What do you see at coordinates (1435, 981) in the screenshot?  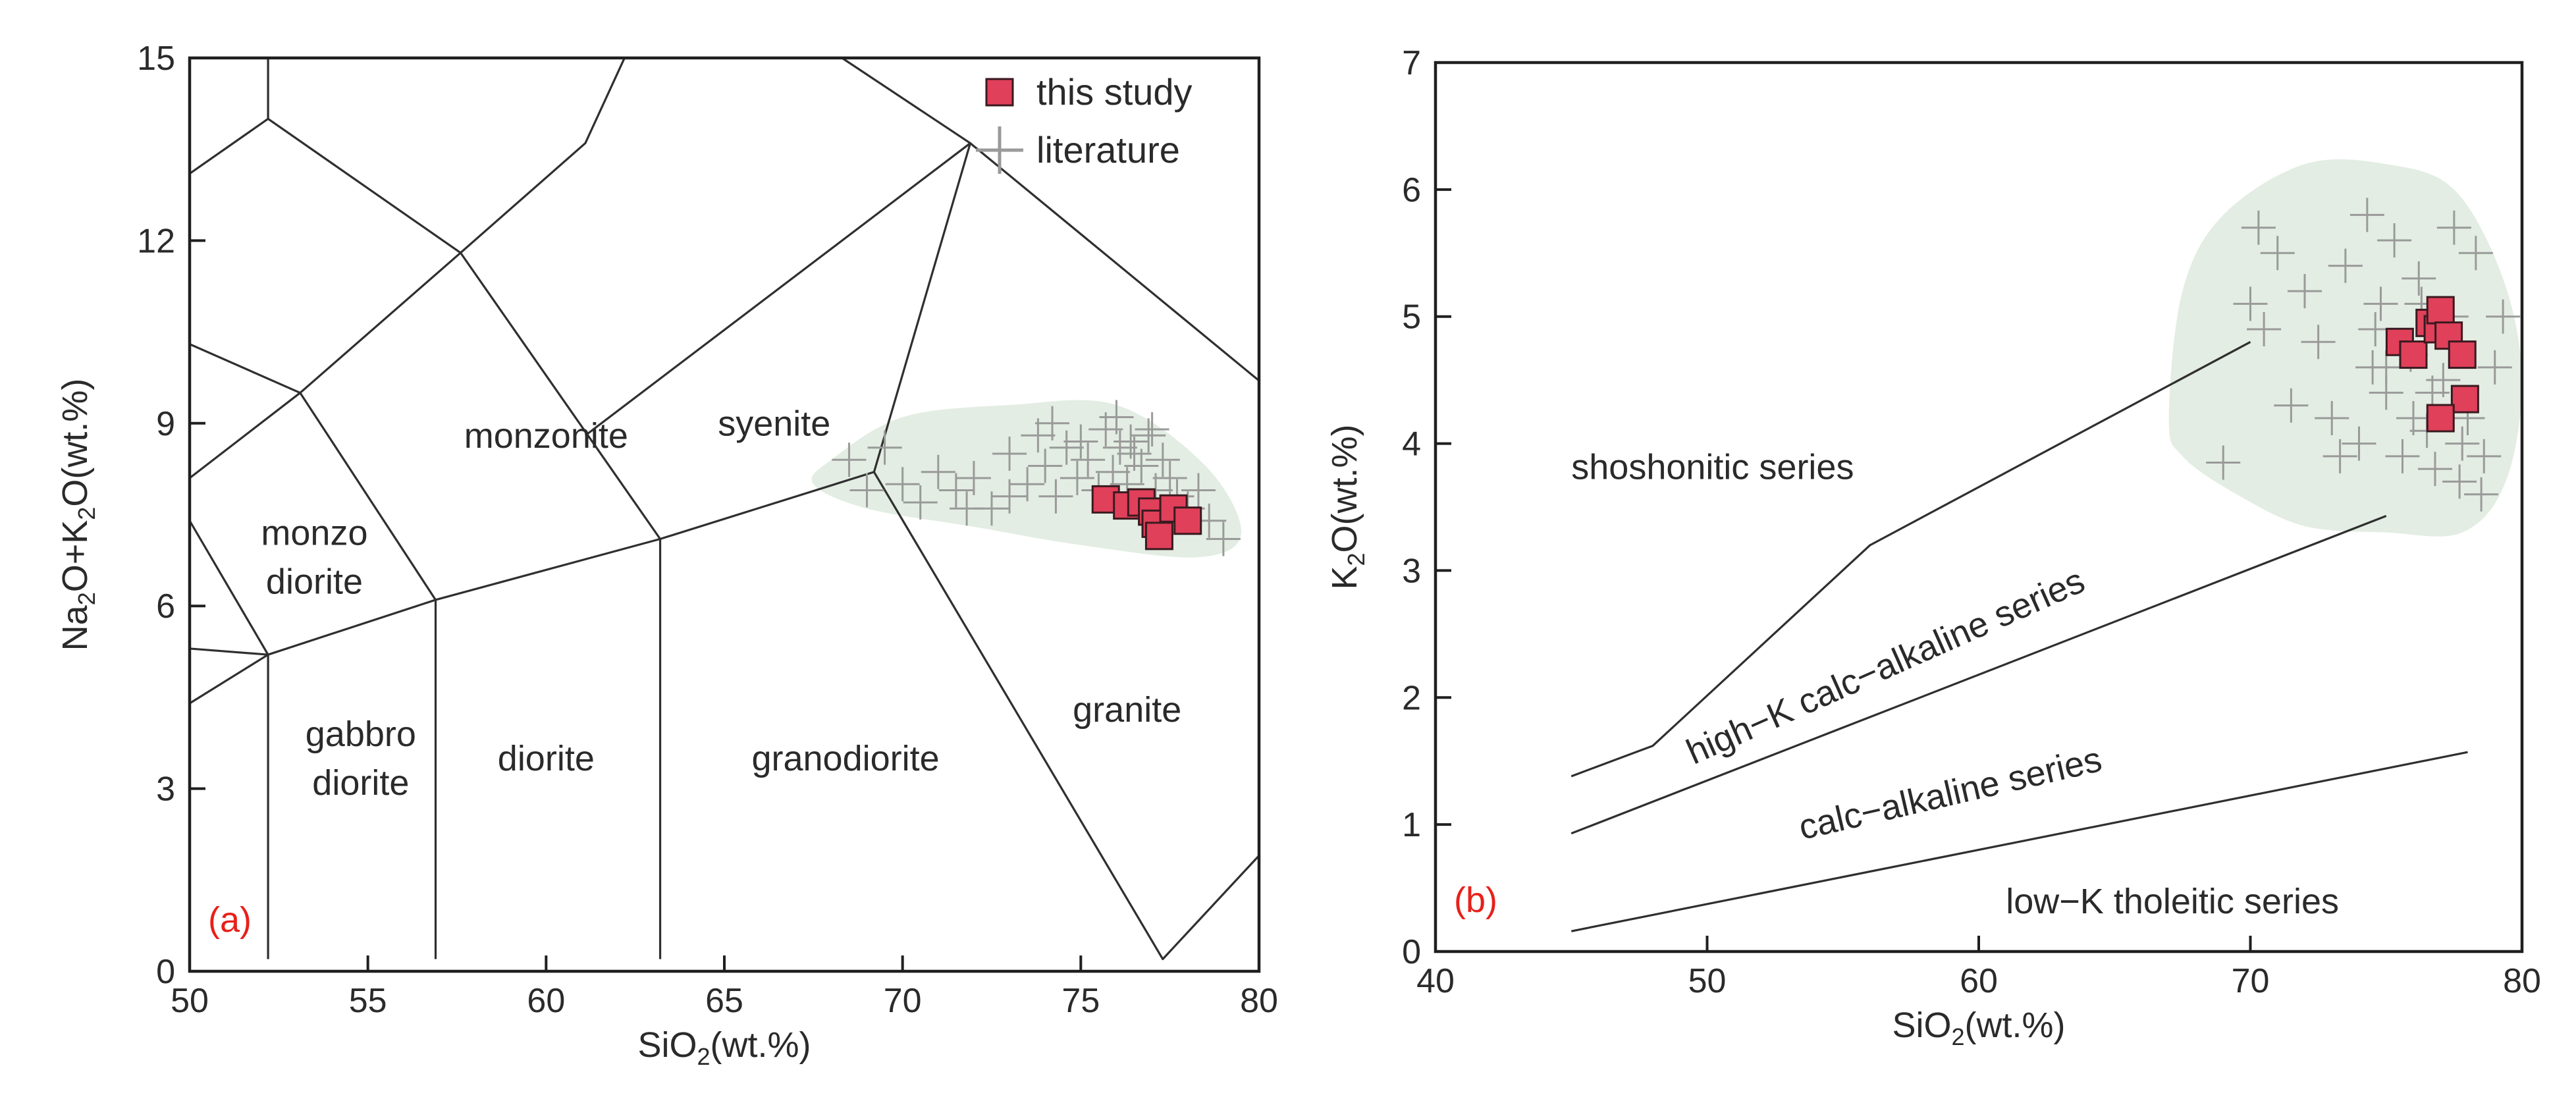 I see `x-tick-label: 40` at bounding box center [1435, 981].